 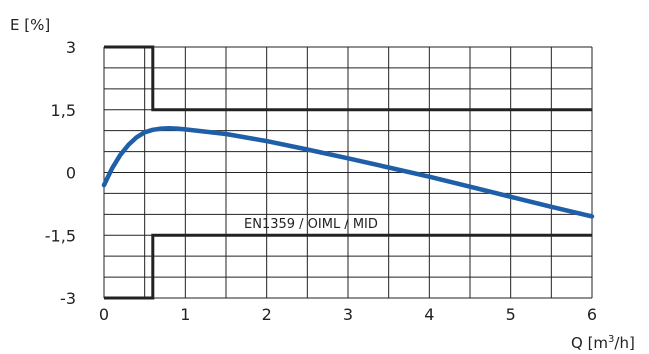 I want to click on upper-limit-line, so click(x=348, y=78).